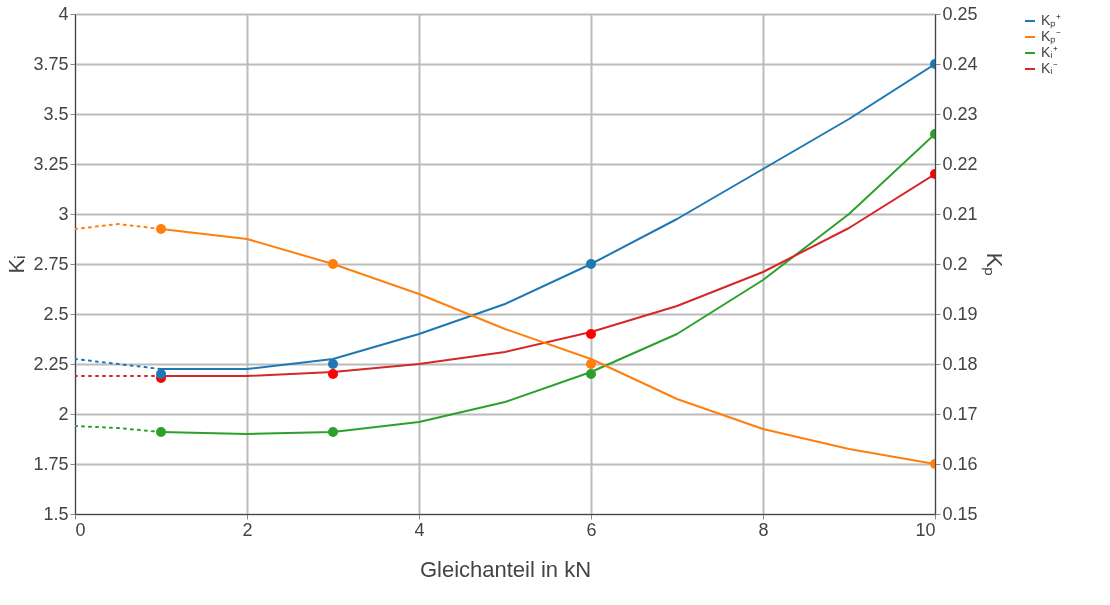 This screenshot has height=605, width=1110. What do you see at coordinates (960, 413) in the screenshot?
I see `y2-tick-label: 0.17` at bounding box center [960, 413].